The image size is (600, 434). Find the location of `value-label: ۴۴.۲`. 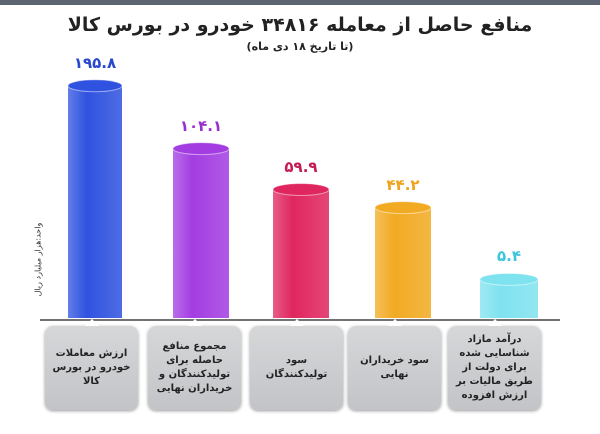

value-label: ۴۴.۲ is located at coordinates (403, 184).